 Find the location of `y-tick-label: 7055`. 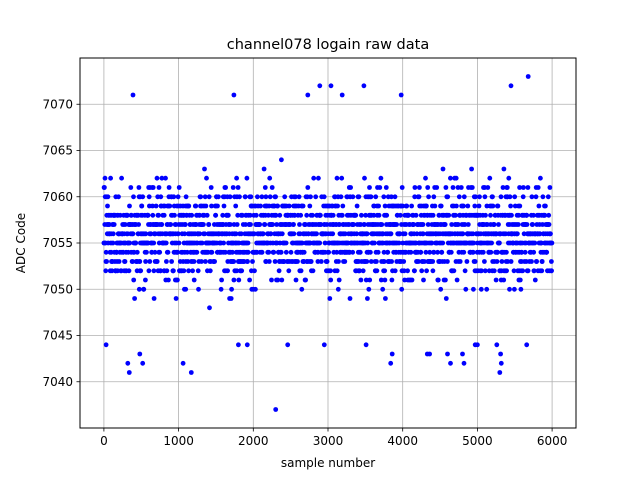

y-tick-label: 7055 is located at coordinates (57, 243).